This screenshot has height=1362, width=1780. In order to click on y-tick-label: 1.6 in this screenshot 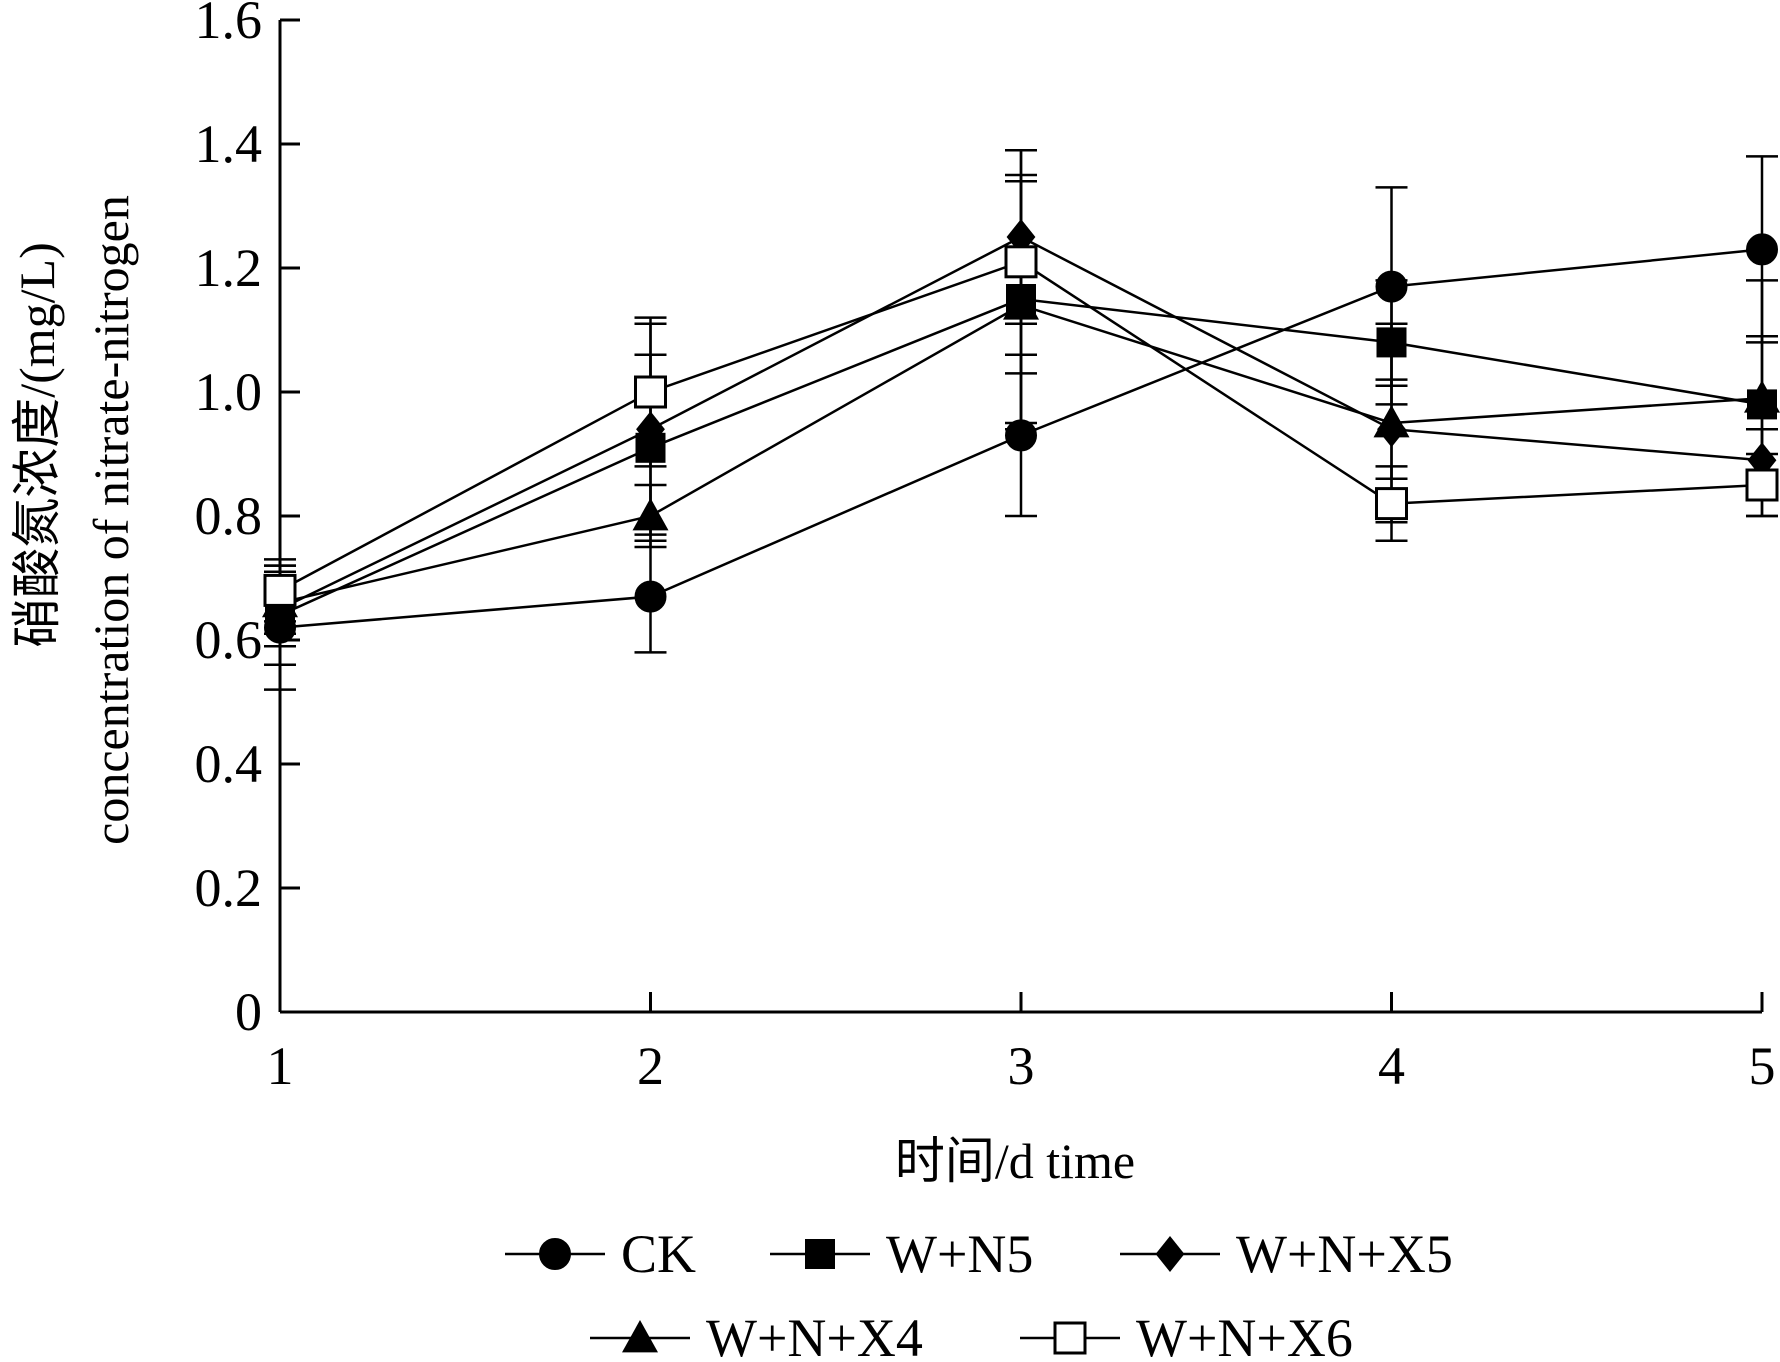, I will do `click(229, 25)`.